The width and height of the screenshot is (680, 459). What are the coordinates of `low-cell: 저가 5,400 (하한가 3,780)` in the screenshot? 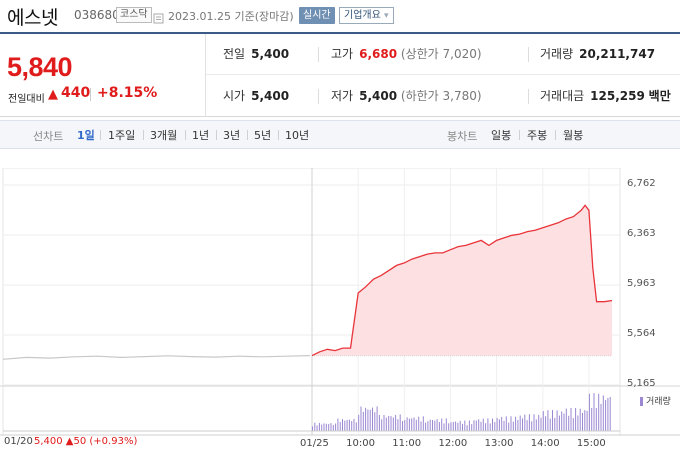 It's located at (406, 96).